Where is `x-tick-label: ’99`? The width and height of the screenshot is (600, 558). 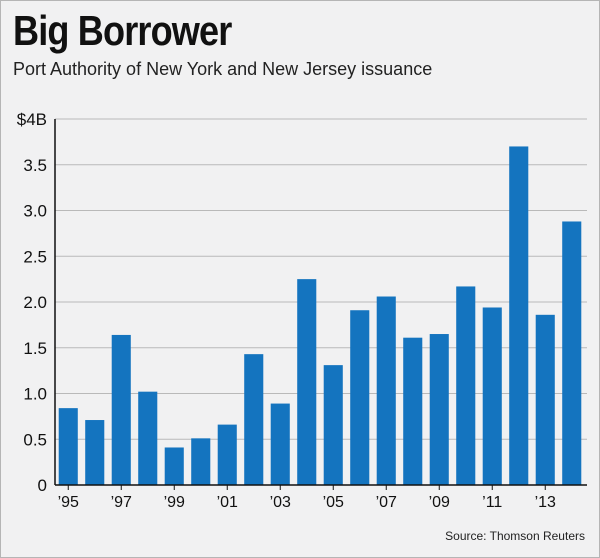
x-tick-label: ’99 is located at coordinates (174, 502).